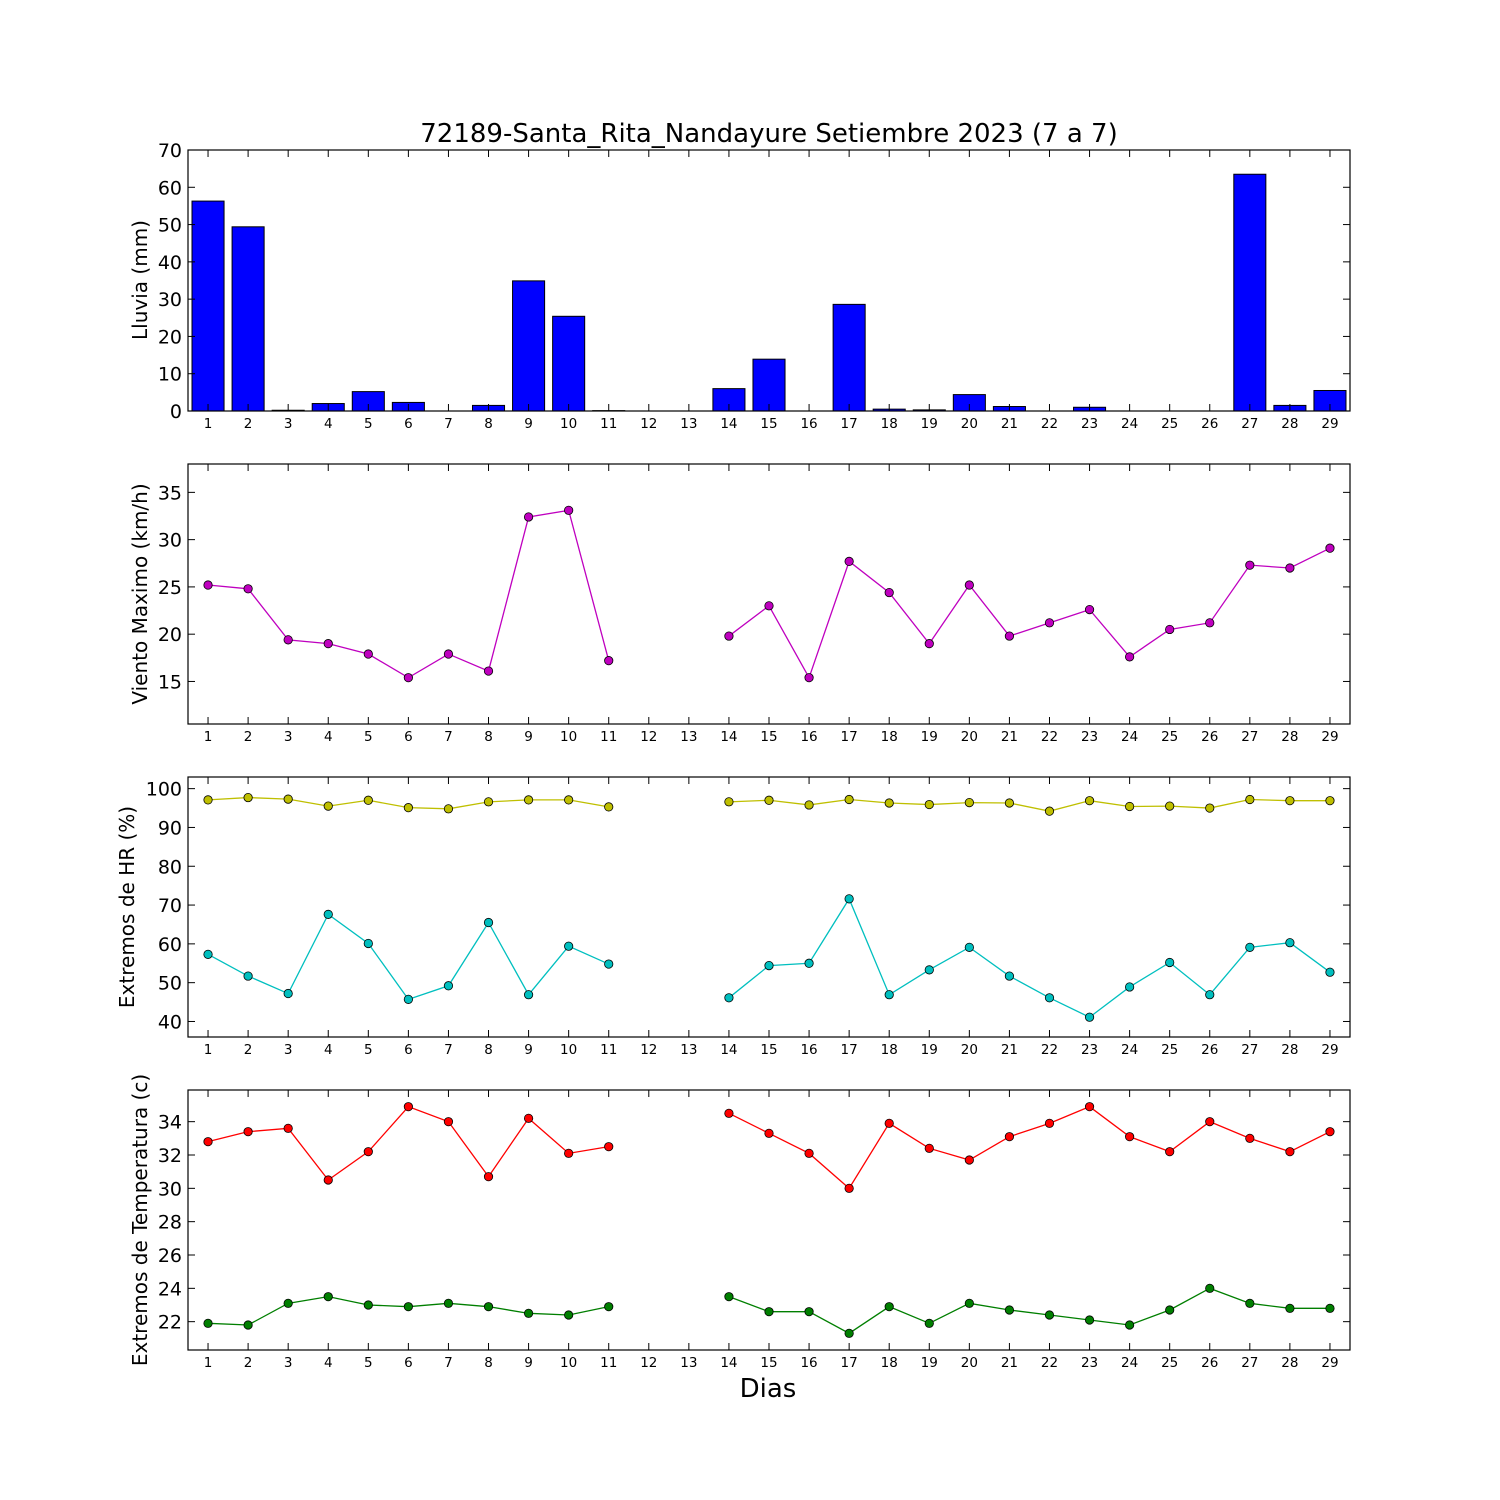  I want to click on rain-xtick-label: 25, so click(1169, 424).